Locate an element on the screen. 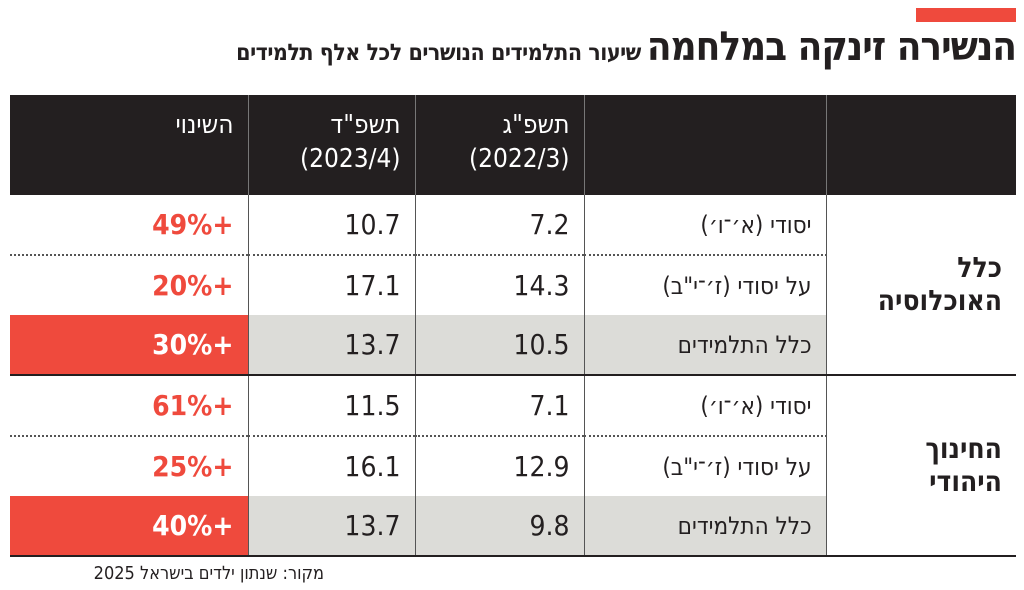 The width and height of the screenshot is (1024, 590). page-subtitle: שיעור התלמידים הנושרים לכל אלף תלמידים is located at coordinates (438, 53).